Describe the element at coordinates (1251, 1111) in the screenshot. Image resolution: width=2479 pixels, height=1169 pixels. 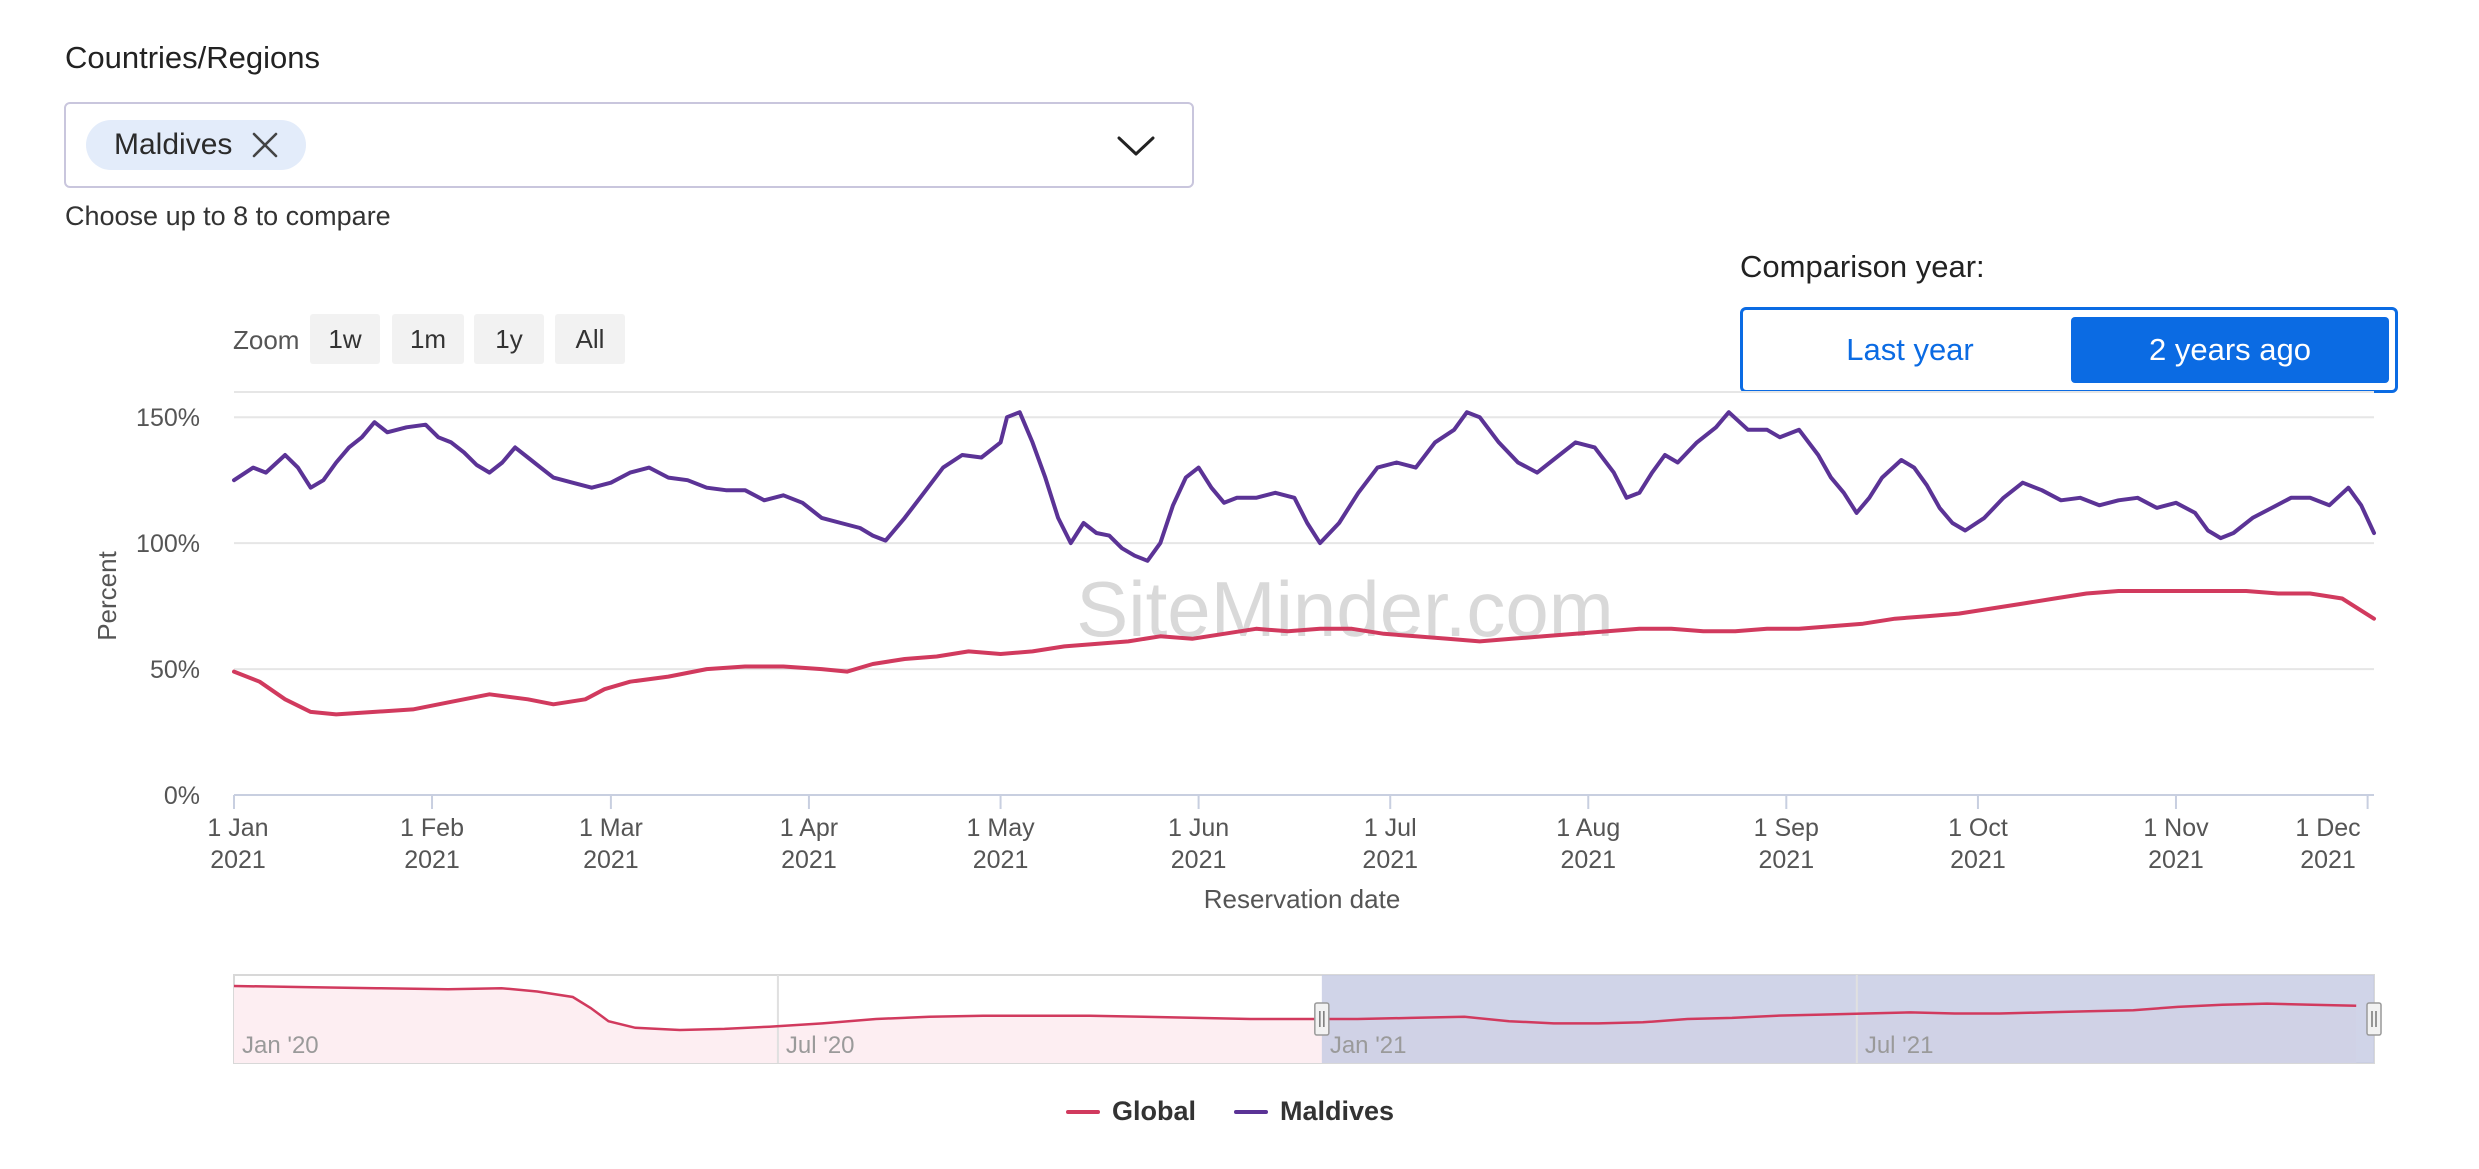
I see `legend-maldives-swatch` at that location.